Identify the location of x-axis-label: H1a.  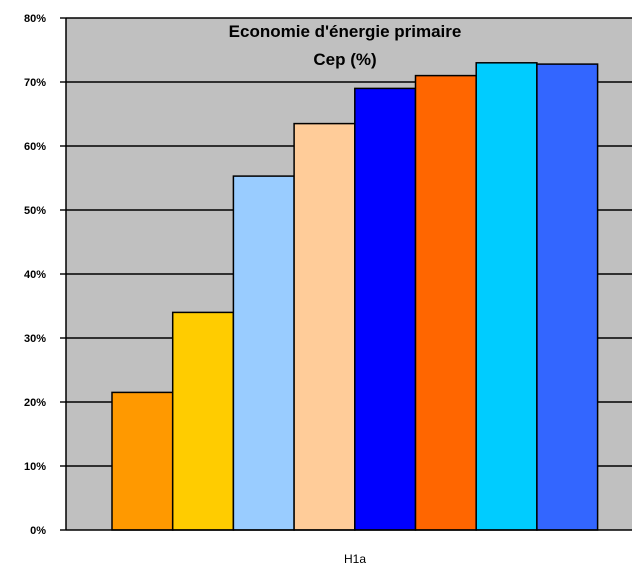
(355, 559).